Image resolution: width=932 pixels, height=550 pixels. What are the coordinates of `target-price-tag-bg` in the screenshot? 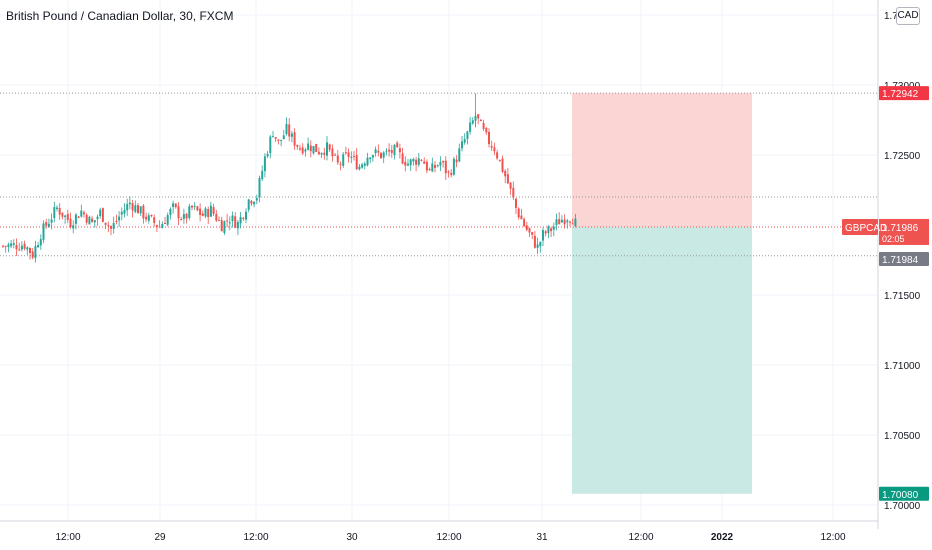 It's located at (904, 493).